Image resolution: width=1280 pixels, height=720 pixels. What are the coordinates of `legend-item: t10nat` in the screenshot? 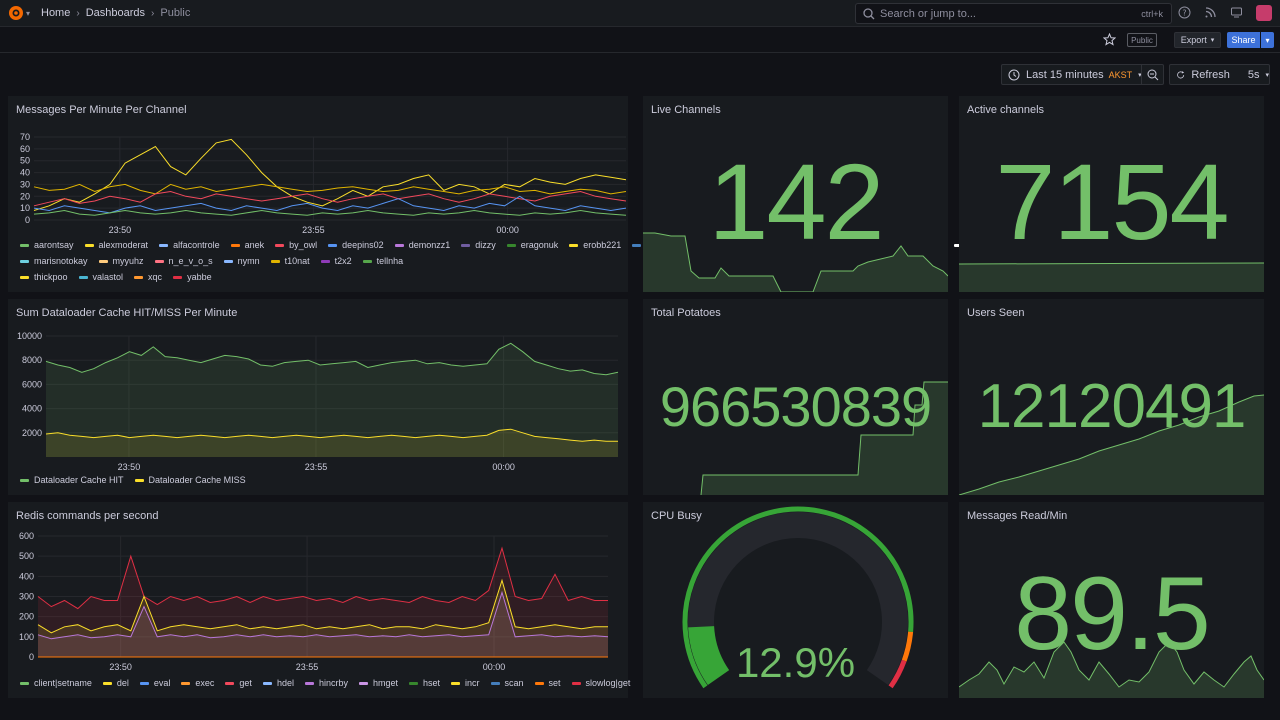 It's located at (290, 261).